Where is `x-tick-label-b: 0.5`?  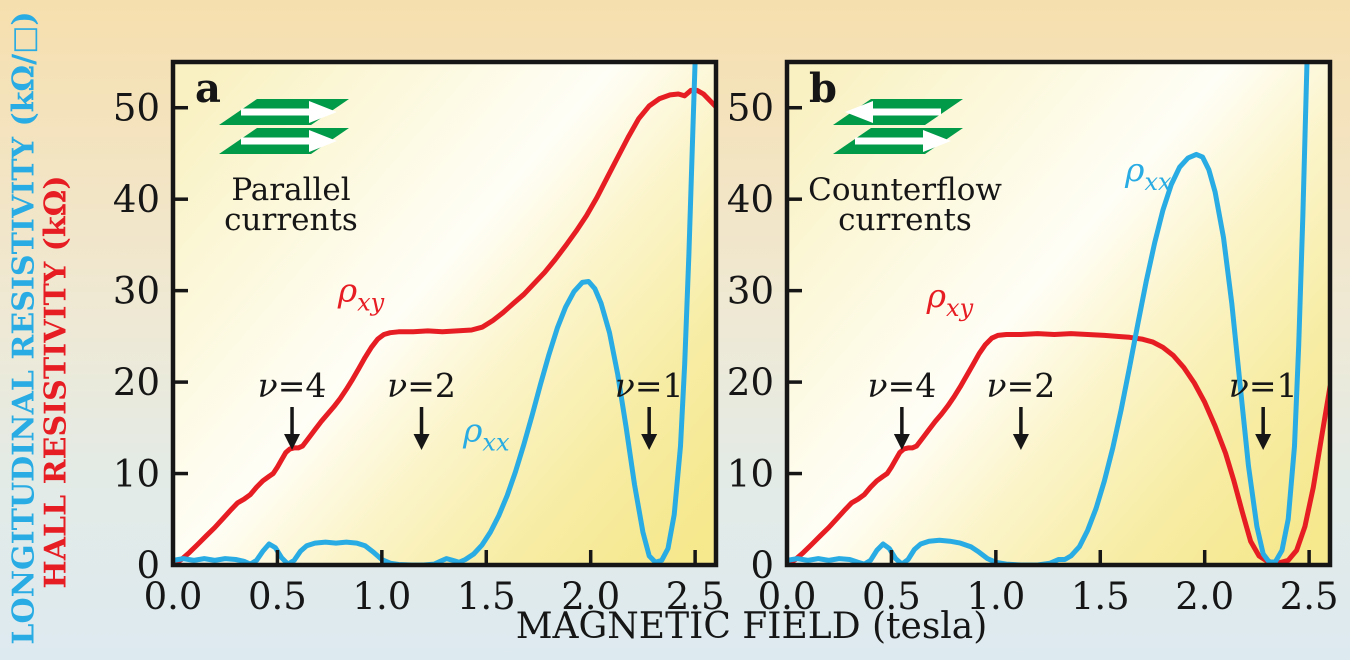
x-tick-label-b: 0.5 is located at coordinates (891, 596).